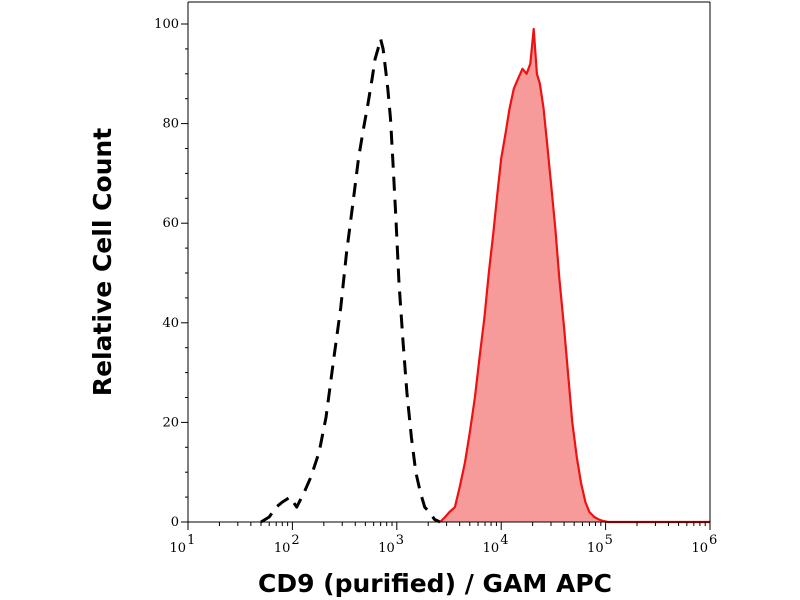 The height and width of the screenshot is (600, 800). I want to click on y-tick-label: 20, so click(170, 422).